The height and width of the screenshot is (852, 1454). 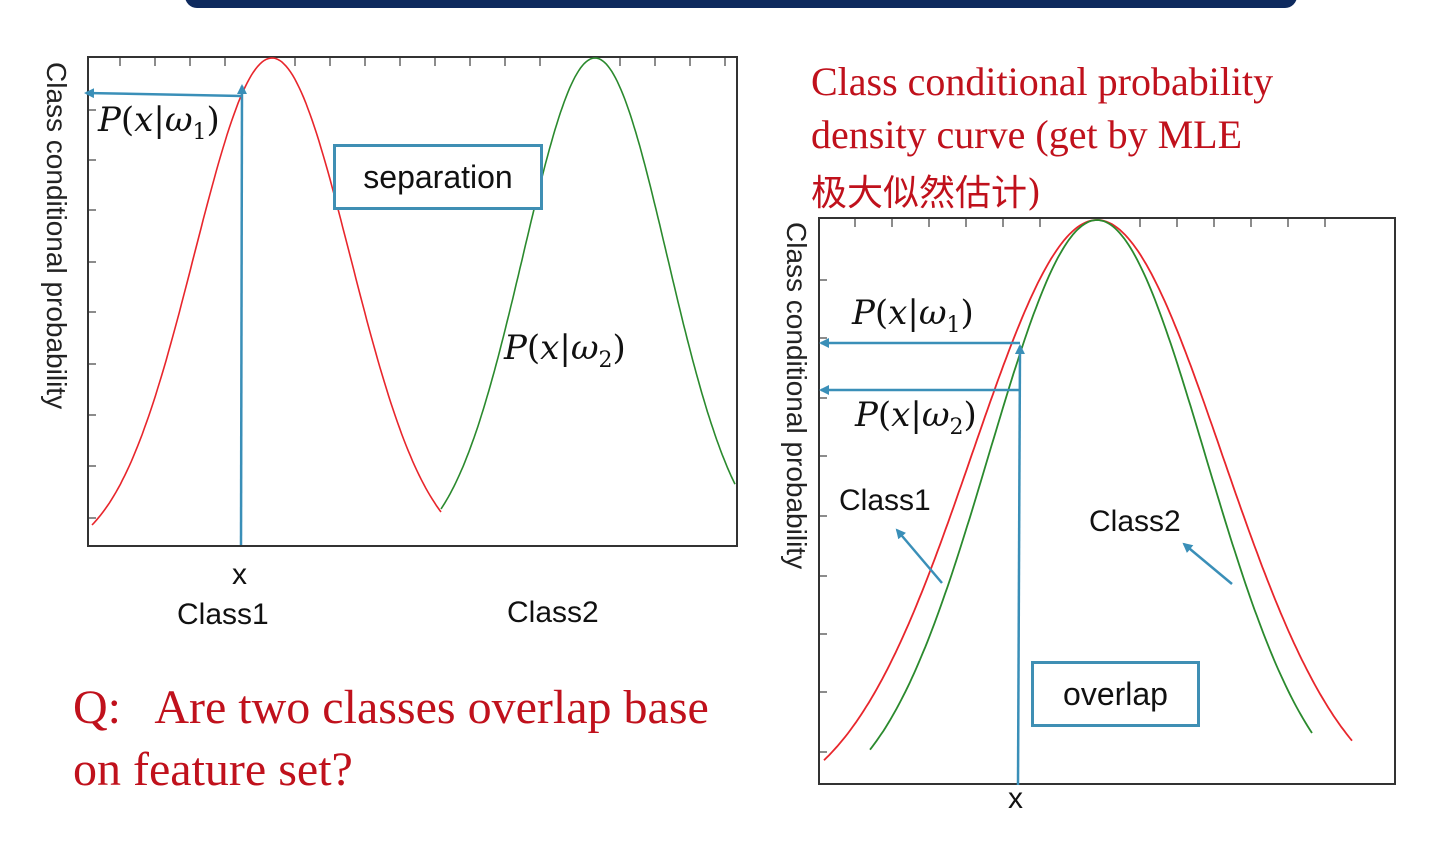 What do you see at coordinates (223, 614) in the screenshot?
I see `left-class1-label: Class1` at bounding box center [223, 614].